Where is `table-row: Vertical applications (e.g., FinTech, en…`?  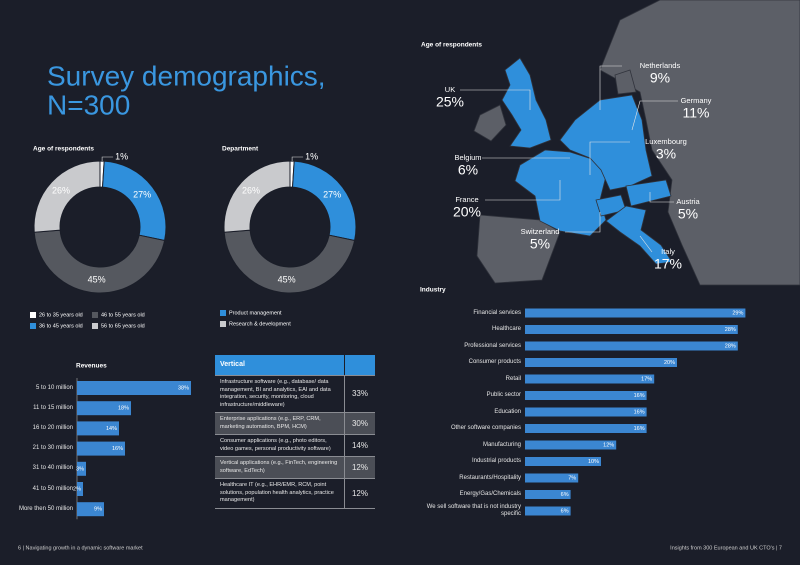
table-row: Vertical applications (e.g., FinTech, en… is located at coordinates (295, 467).